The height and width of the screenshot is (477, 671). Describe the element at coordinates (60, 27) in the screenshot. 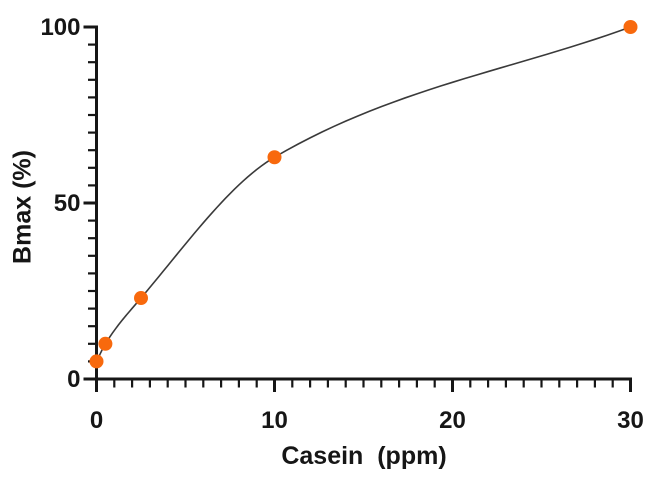

I see `y-tick-label: 100` at that location.